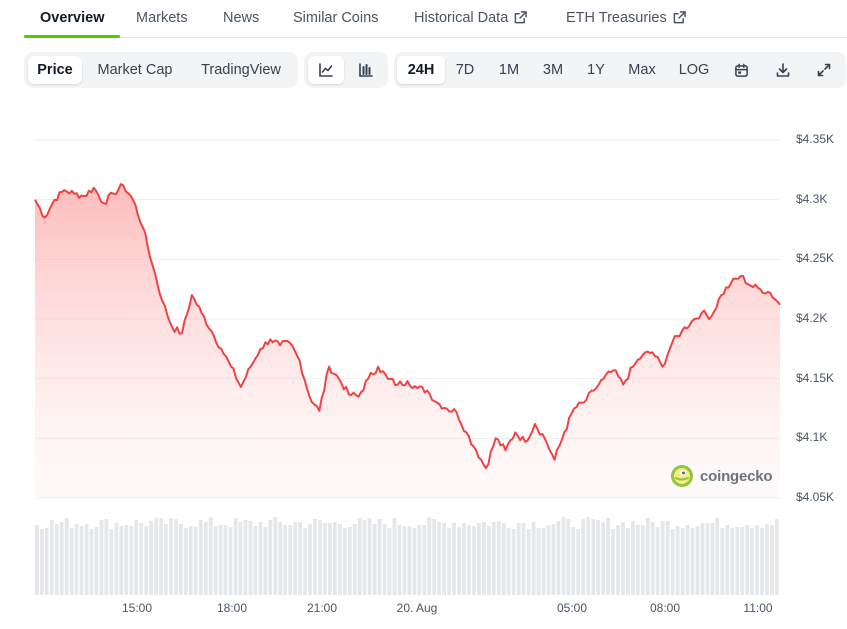 Image resolution: width=847 pixels, height=629 pixels. Describe the element at coordinates (721, 476) in the screenshot. I see `coingecko-watermark: coingecko` at that location.